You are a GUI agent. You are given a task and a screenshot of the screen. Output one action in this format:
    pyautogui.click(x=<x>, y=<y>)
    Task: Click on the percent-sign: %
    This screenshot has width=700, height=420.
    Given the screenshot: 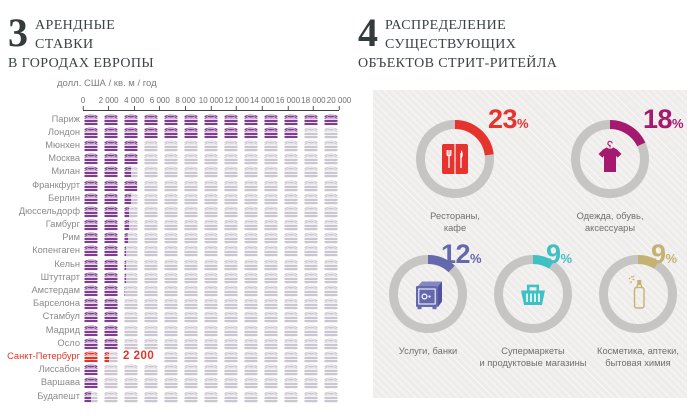 What is the action you would take?
    pyautogui.click(x=678, y=123)
    